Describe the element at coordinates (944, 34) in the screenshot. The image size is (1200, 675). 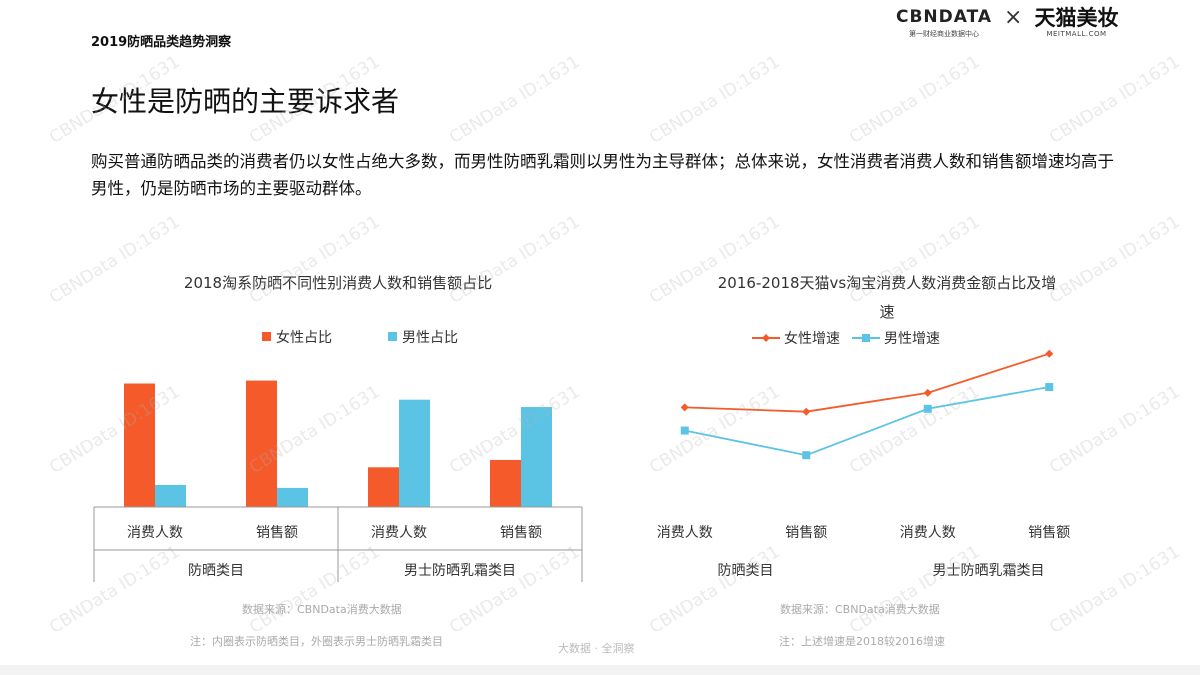
I see `cbndata-logo-subtitle: 第一财经商业数据中心` at that location.